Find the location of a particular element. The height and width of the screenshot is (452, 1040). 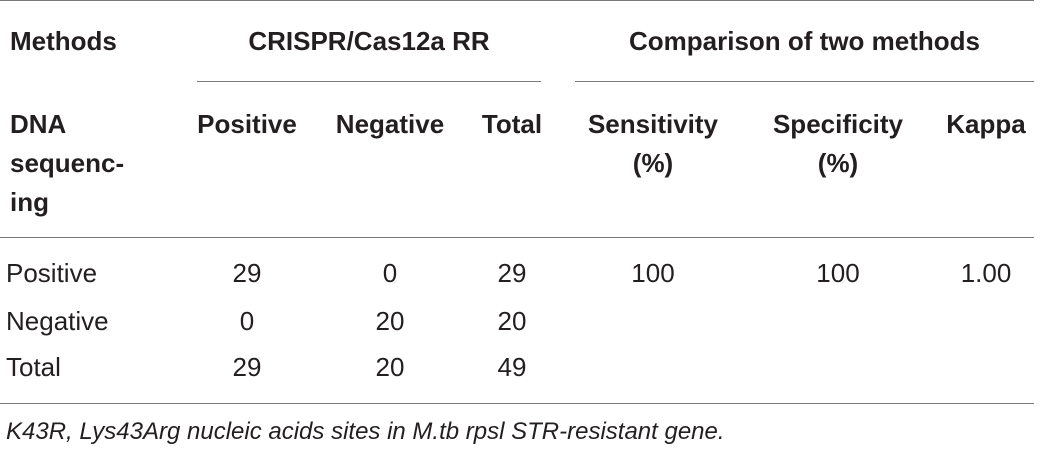

header-positive: Positive is located at coordinates (247, 124).